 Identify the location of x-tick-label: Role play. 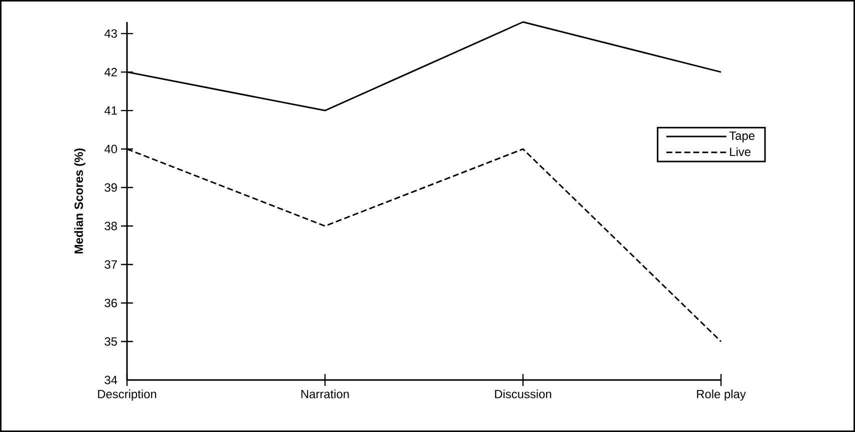
(721, 395).